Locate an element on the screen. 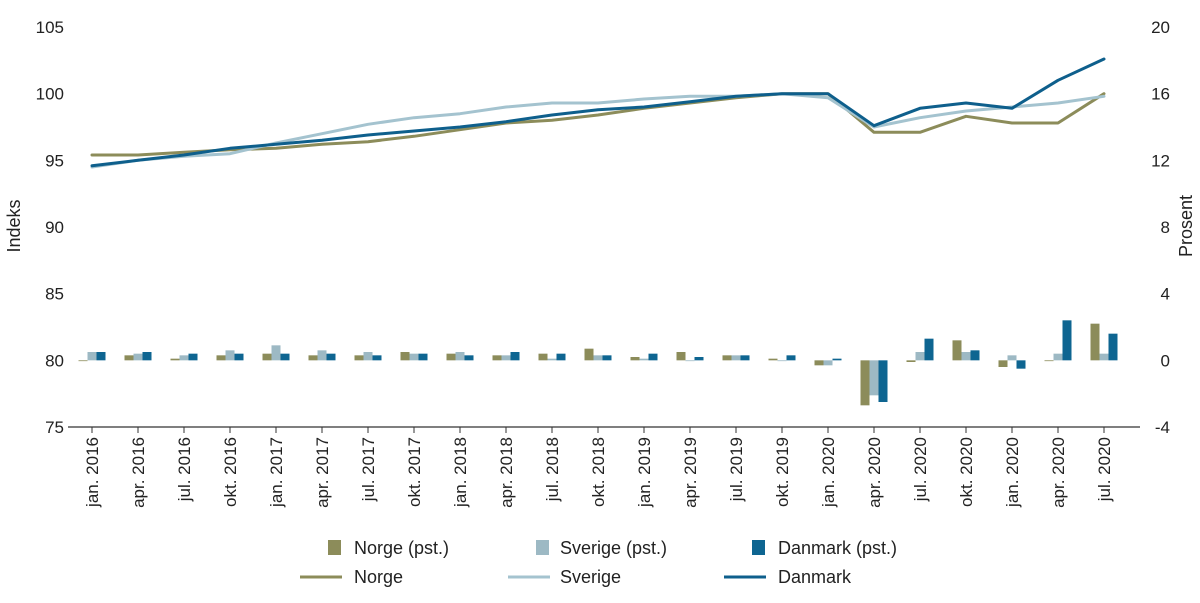  legend-label-norge: Norge is located at coordinates (378, 577).